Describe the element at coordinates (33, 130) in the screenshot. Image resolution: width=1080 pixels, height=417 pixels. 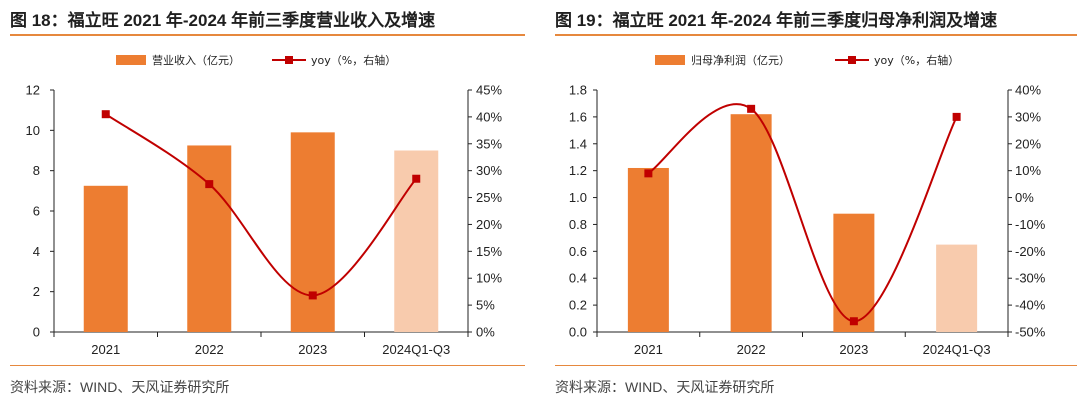
I see `left-tick-label: 10` at that location.